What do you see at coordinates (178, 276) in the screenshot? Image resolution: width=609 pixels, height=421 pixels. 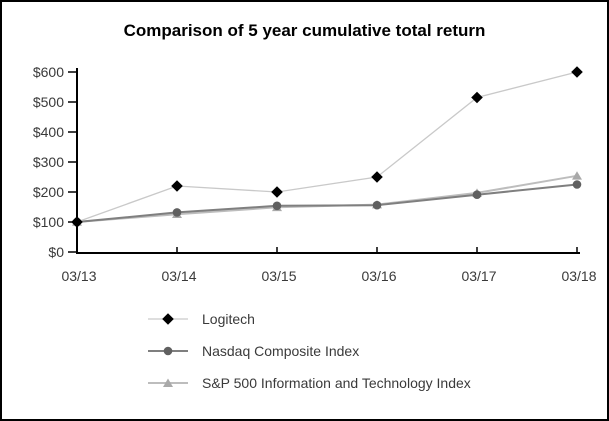 I see `x-tick-label: 03/14` at bounding box center [178, 276].